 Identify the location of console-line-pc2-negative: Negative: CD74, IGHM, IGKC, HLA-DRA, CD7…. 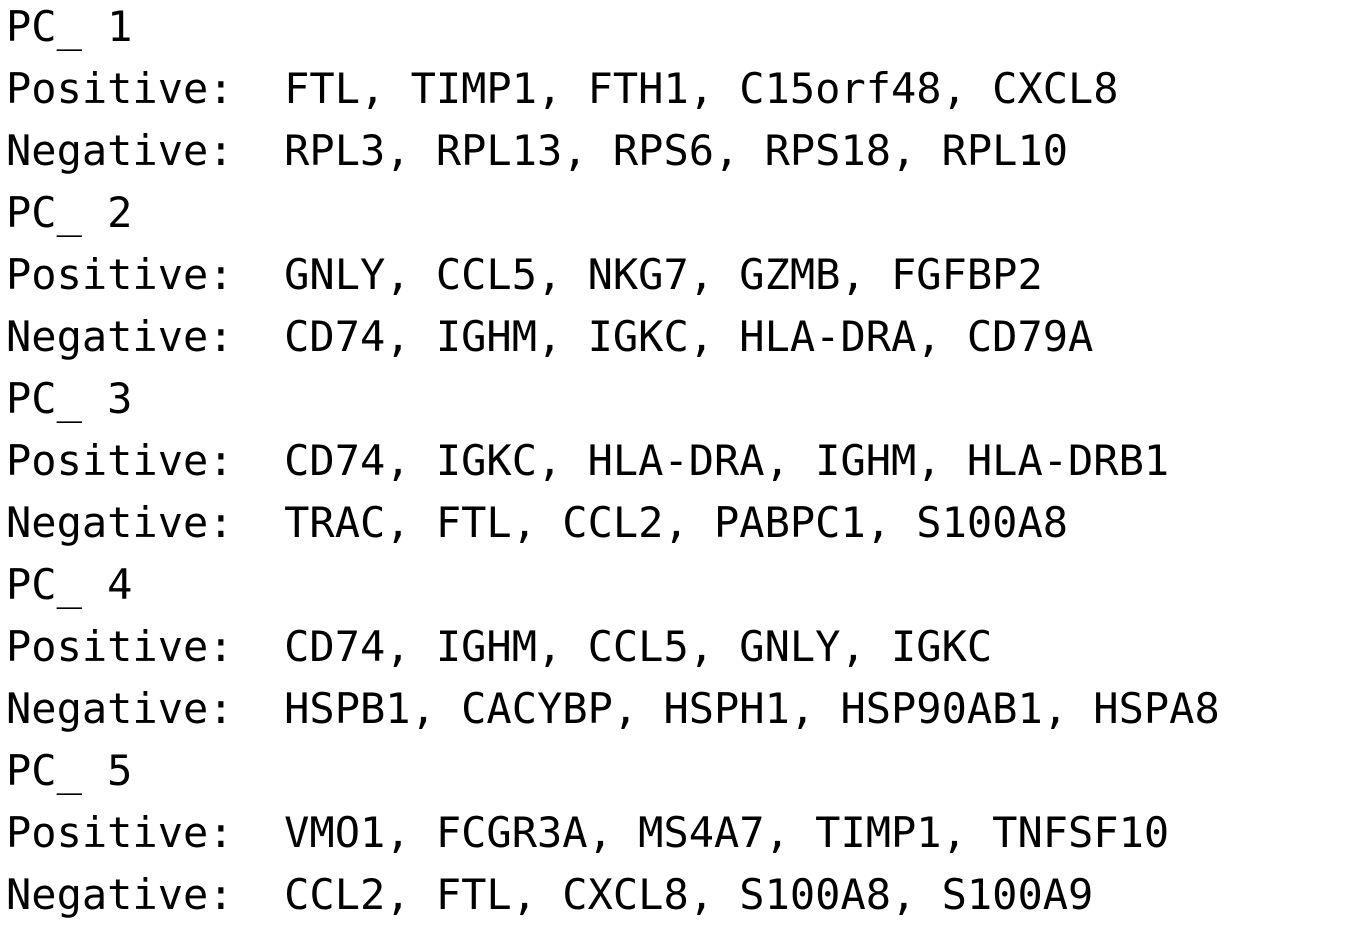
(550, 336).